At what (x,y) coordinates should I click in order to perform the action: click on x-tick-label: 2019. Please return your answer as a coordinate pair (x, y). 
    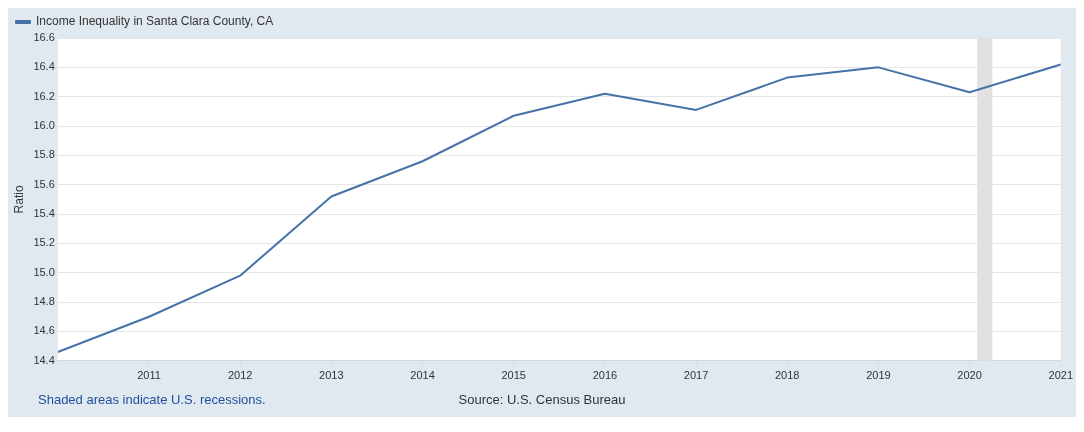
    Looking at the image, I should click on (878, 375).